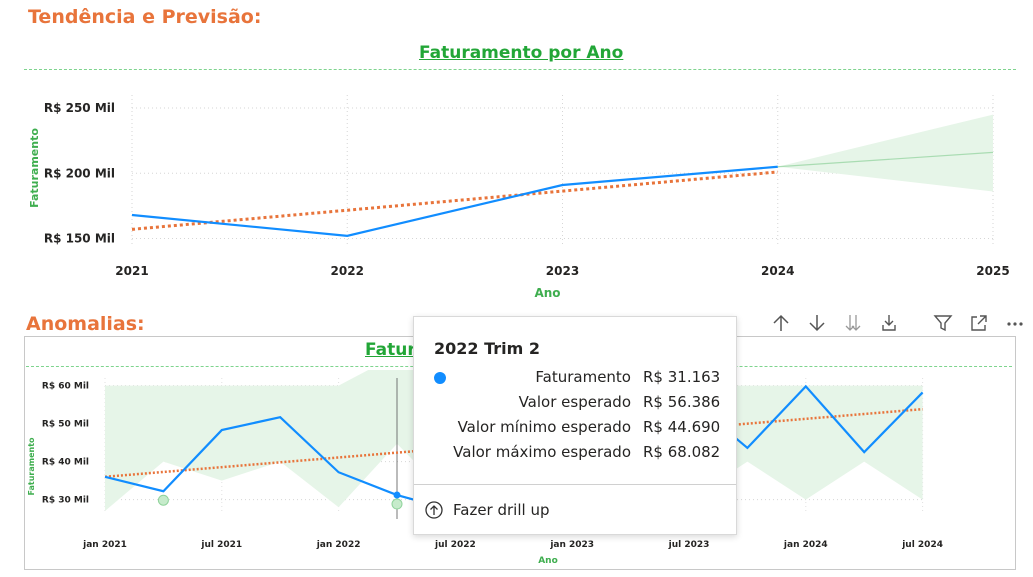 The height and width of the screenshot is (577, 1033). What do you see at coordinates (79, 173) in the screenshot?
I see `y-tick-label: R$ 200 Mil` at bounding box center [79, 173].